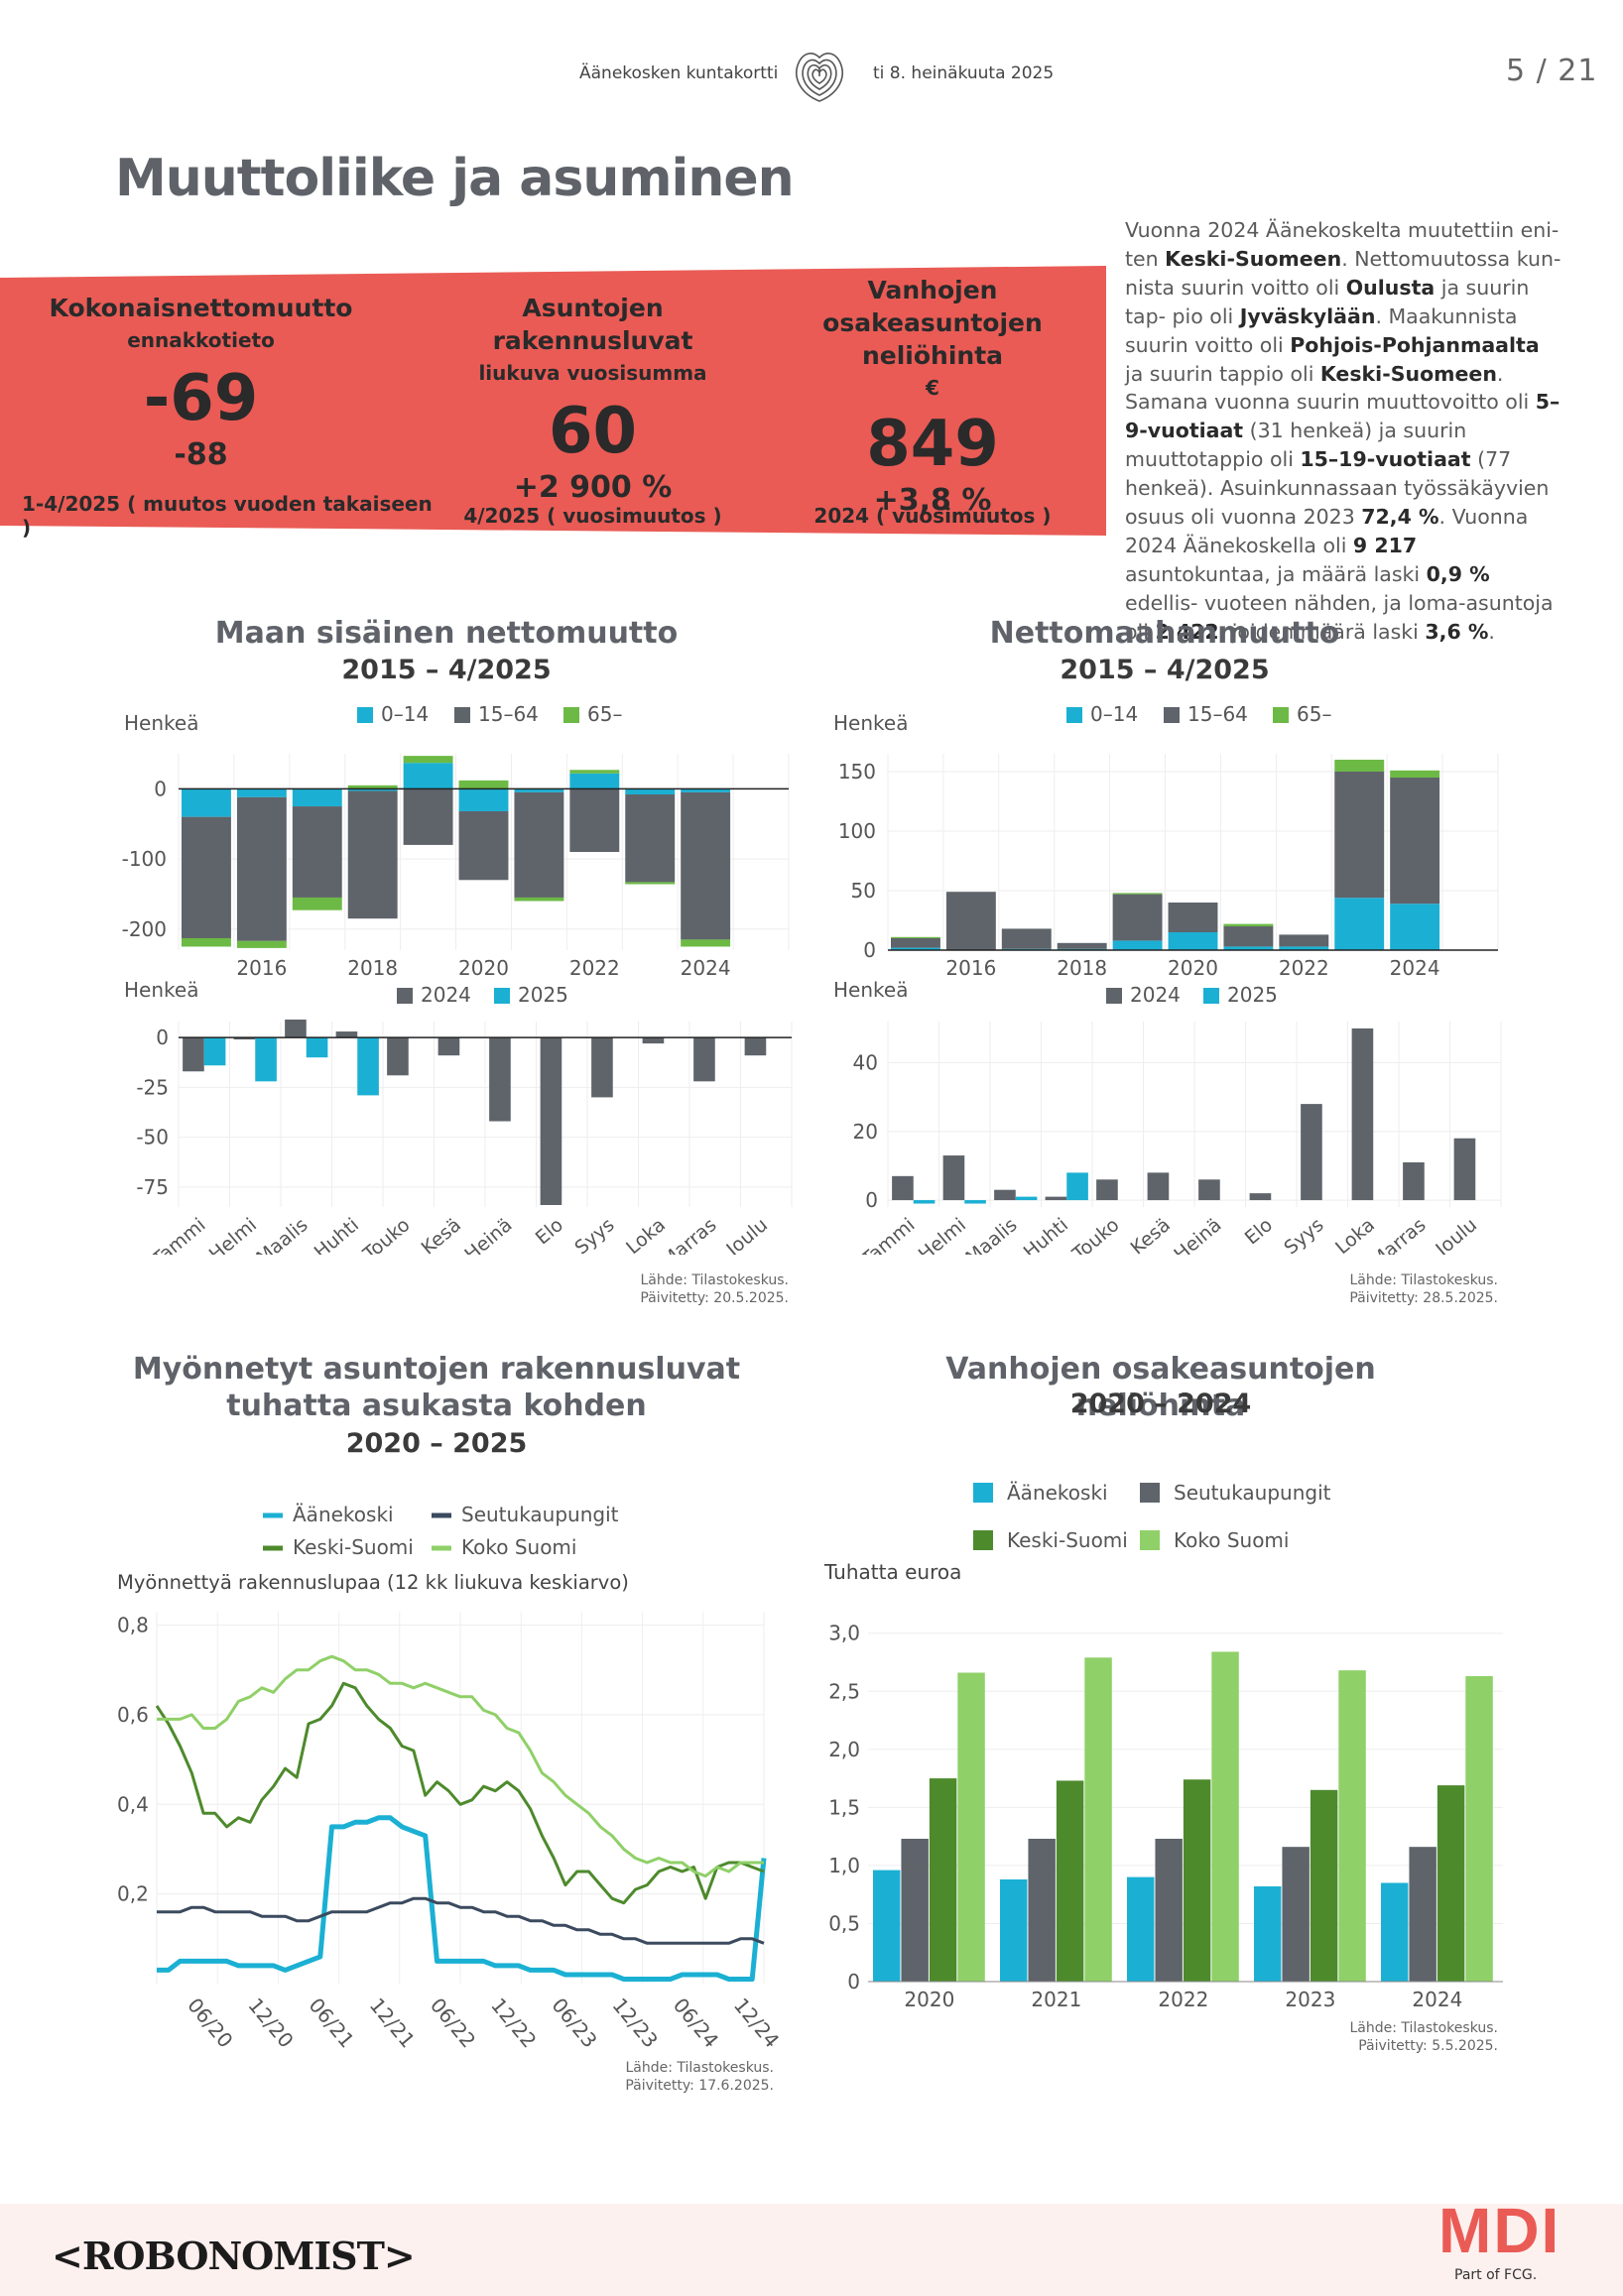 The image size is (1623, 2296). What do you see at coordinates (1322, 631) in the screenshot?
I see `paragraph-text: , joiden määrä laski` at bounding box center [1322, 631].